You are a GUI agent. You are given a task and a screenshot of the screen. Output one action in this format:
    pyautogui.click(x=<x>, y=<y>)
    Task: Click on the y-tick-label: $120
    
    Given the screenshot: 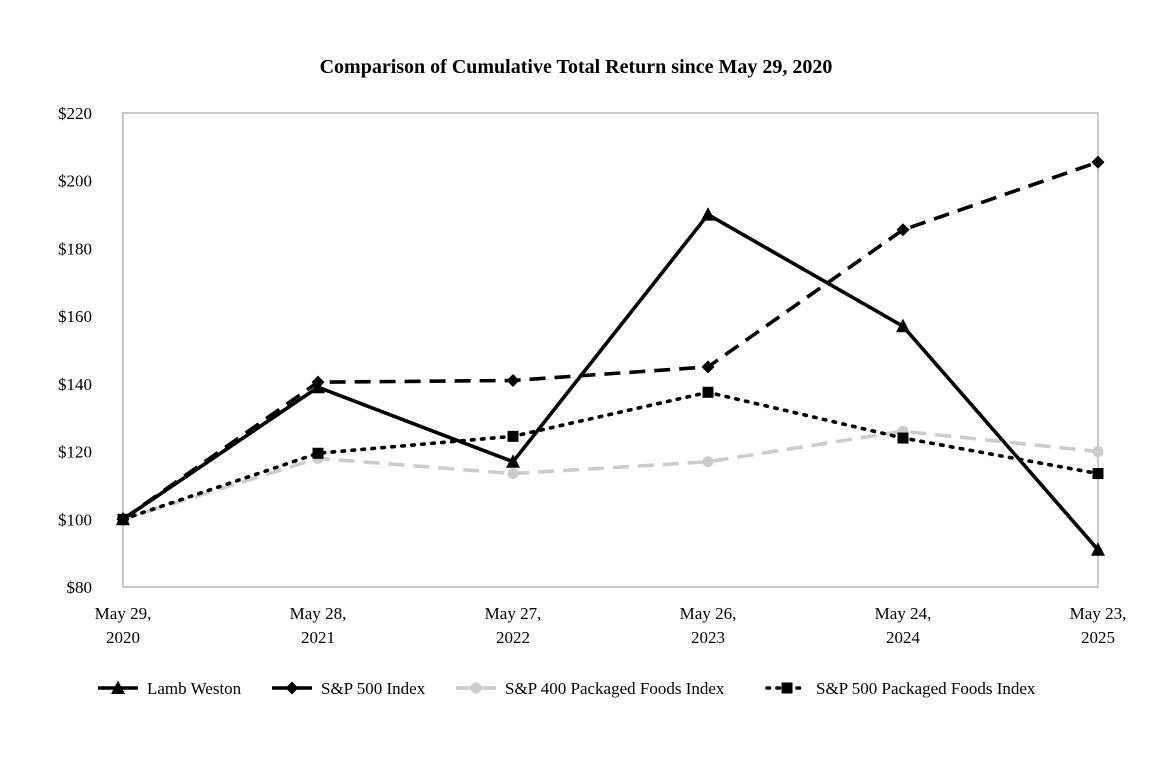 What is the action you would take?
    pyautogui.click(x=75, y=452)
    